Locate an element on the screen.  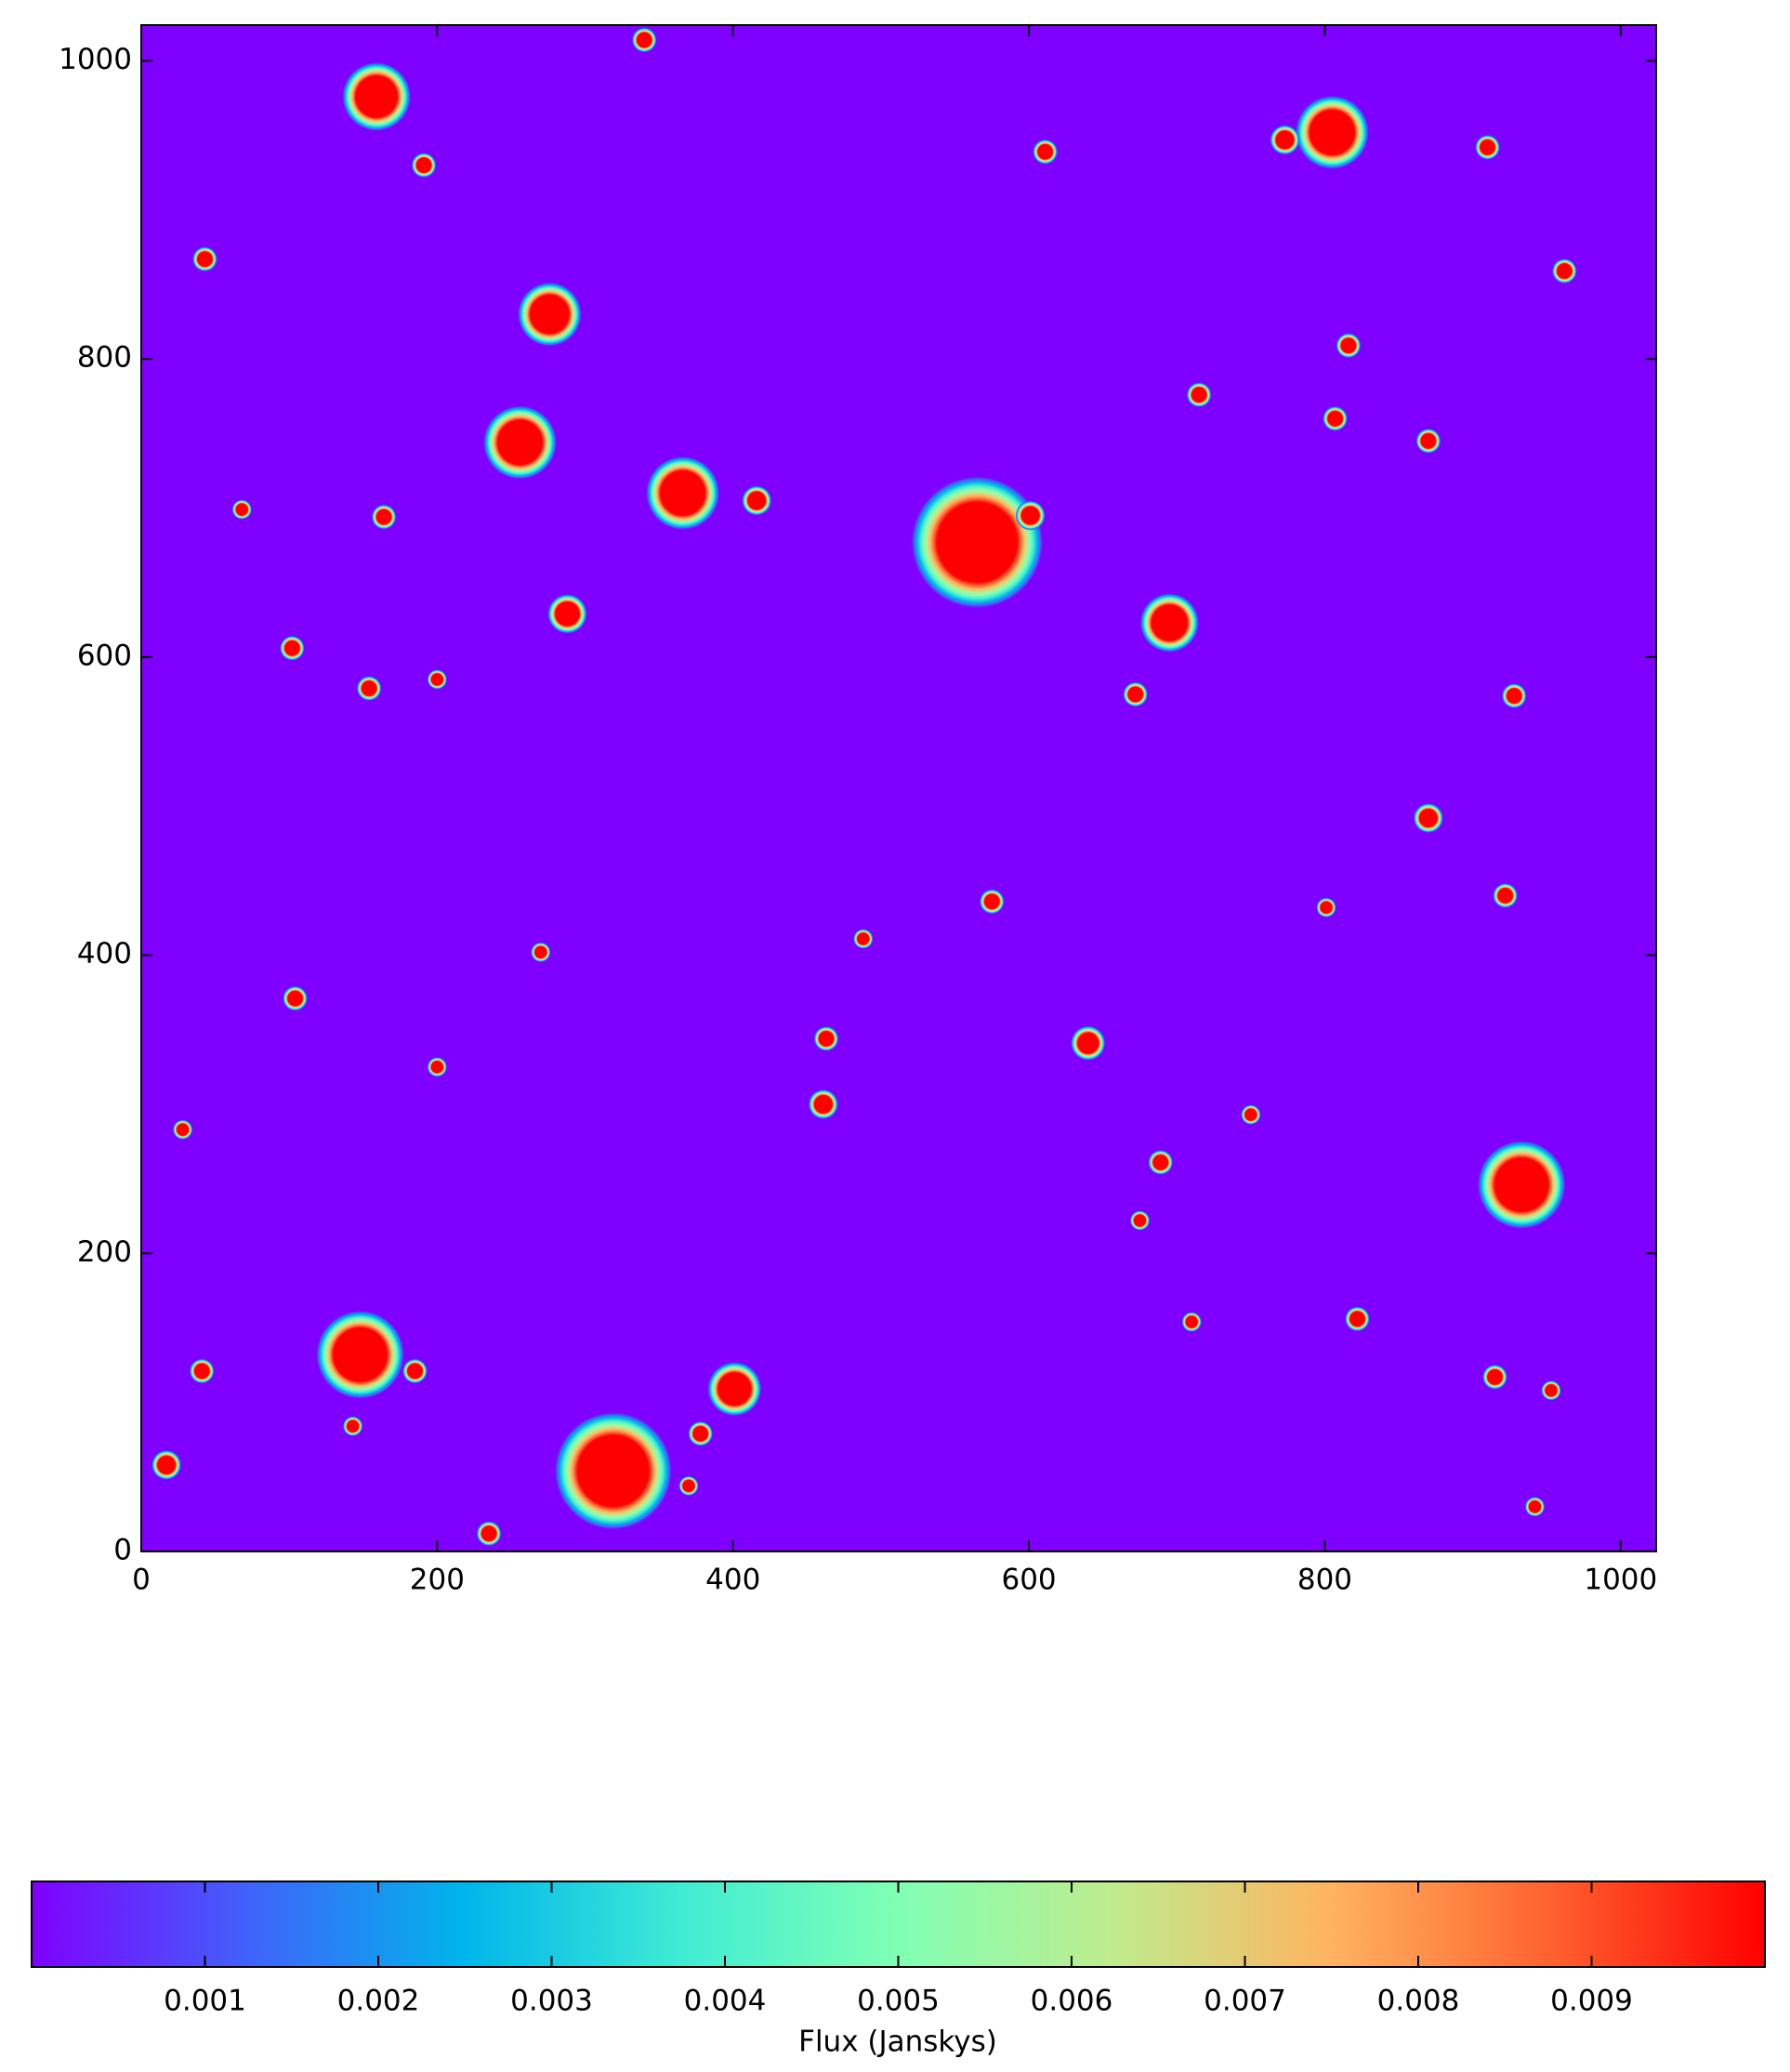
y-tick-label: 600 is located at coordinates (104, 656).